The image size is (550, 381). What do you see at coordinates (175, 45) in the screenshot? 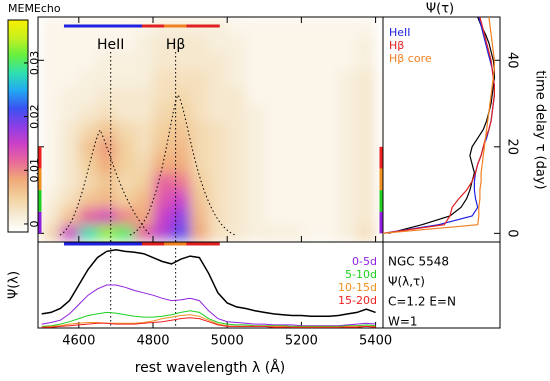
I see `line-label: Hβ` at bounding box center [175, 45].